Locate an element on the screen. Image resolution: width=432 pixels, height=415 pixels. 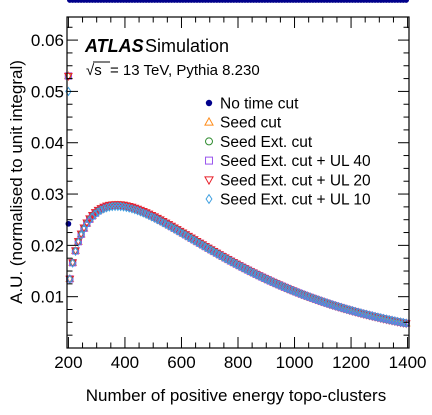
legend-label: No time cut is located at coordinates (259, 104).